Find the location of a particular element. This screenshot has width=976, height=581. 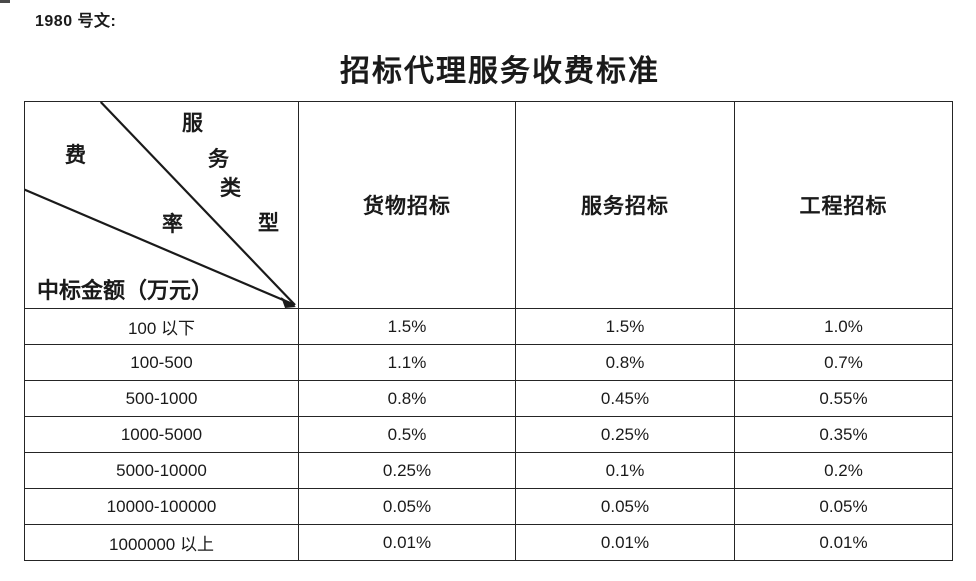

table-row: 1000-5000 0.5% 0.25% 0.35% is located at coordinates (488, 434).